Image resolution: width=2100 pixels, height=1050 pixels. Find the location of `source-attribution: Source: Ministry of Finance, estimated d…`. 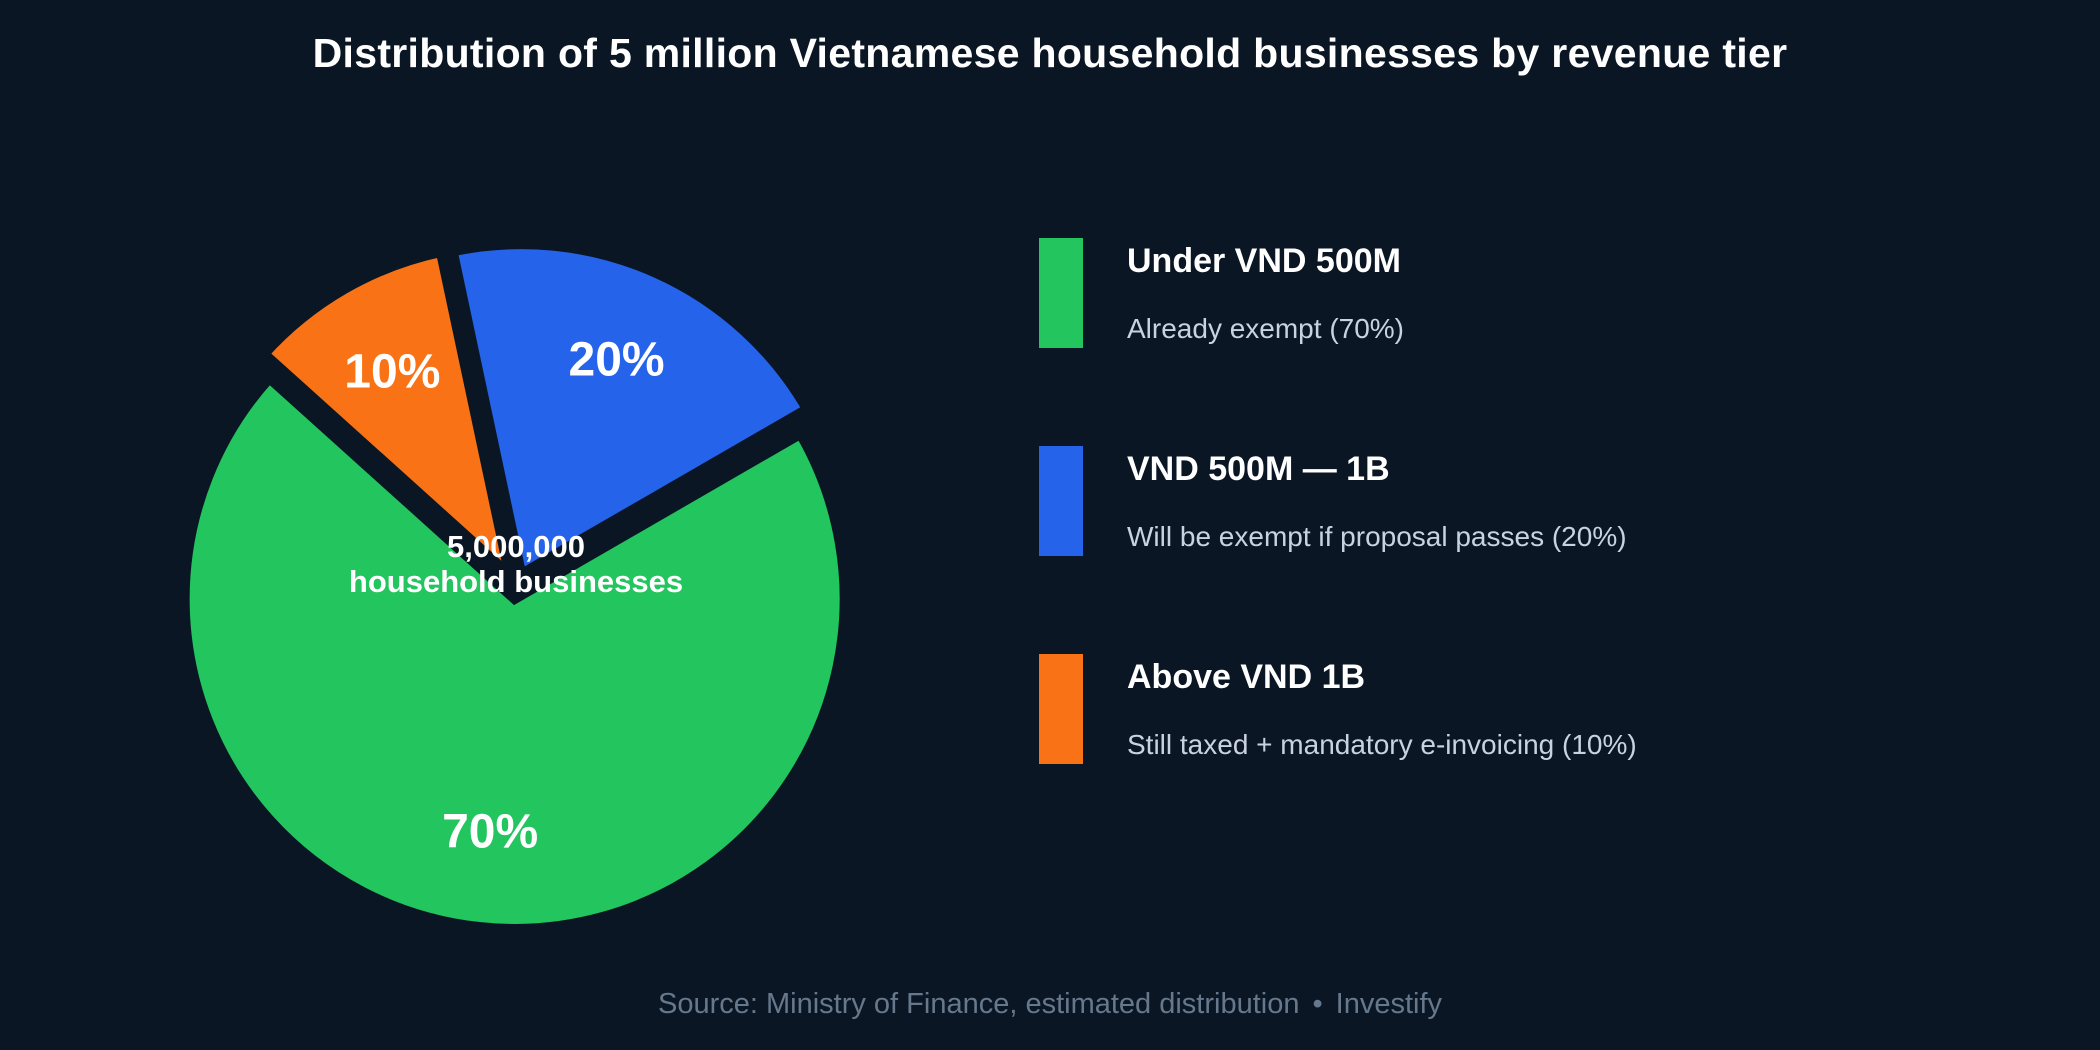

source-attribution: Source: Ministry of Finance, estimated d… is located at coordinates (1050, 1004).